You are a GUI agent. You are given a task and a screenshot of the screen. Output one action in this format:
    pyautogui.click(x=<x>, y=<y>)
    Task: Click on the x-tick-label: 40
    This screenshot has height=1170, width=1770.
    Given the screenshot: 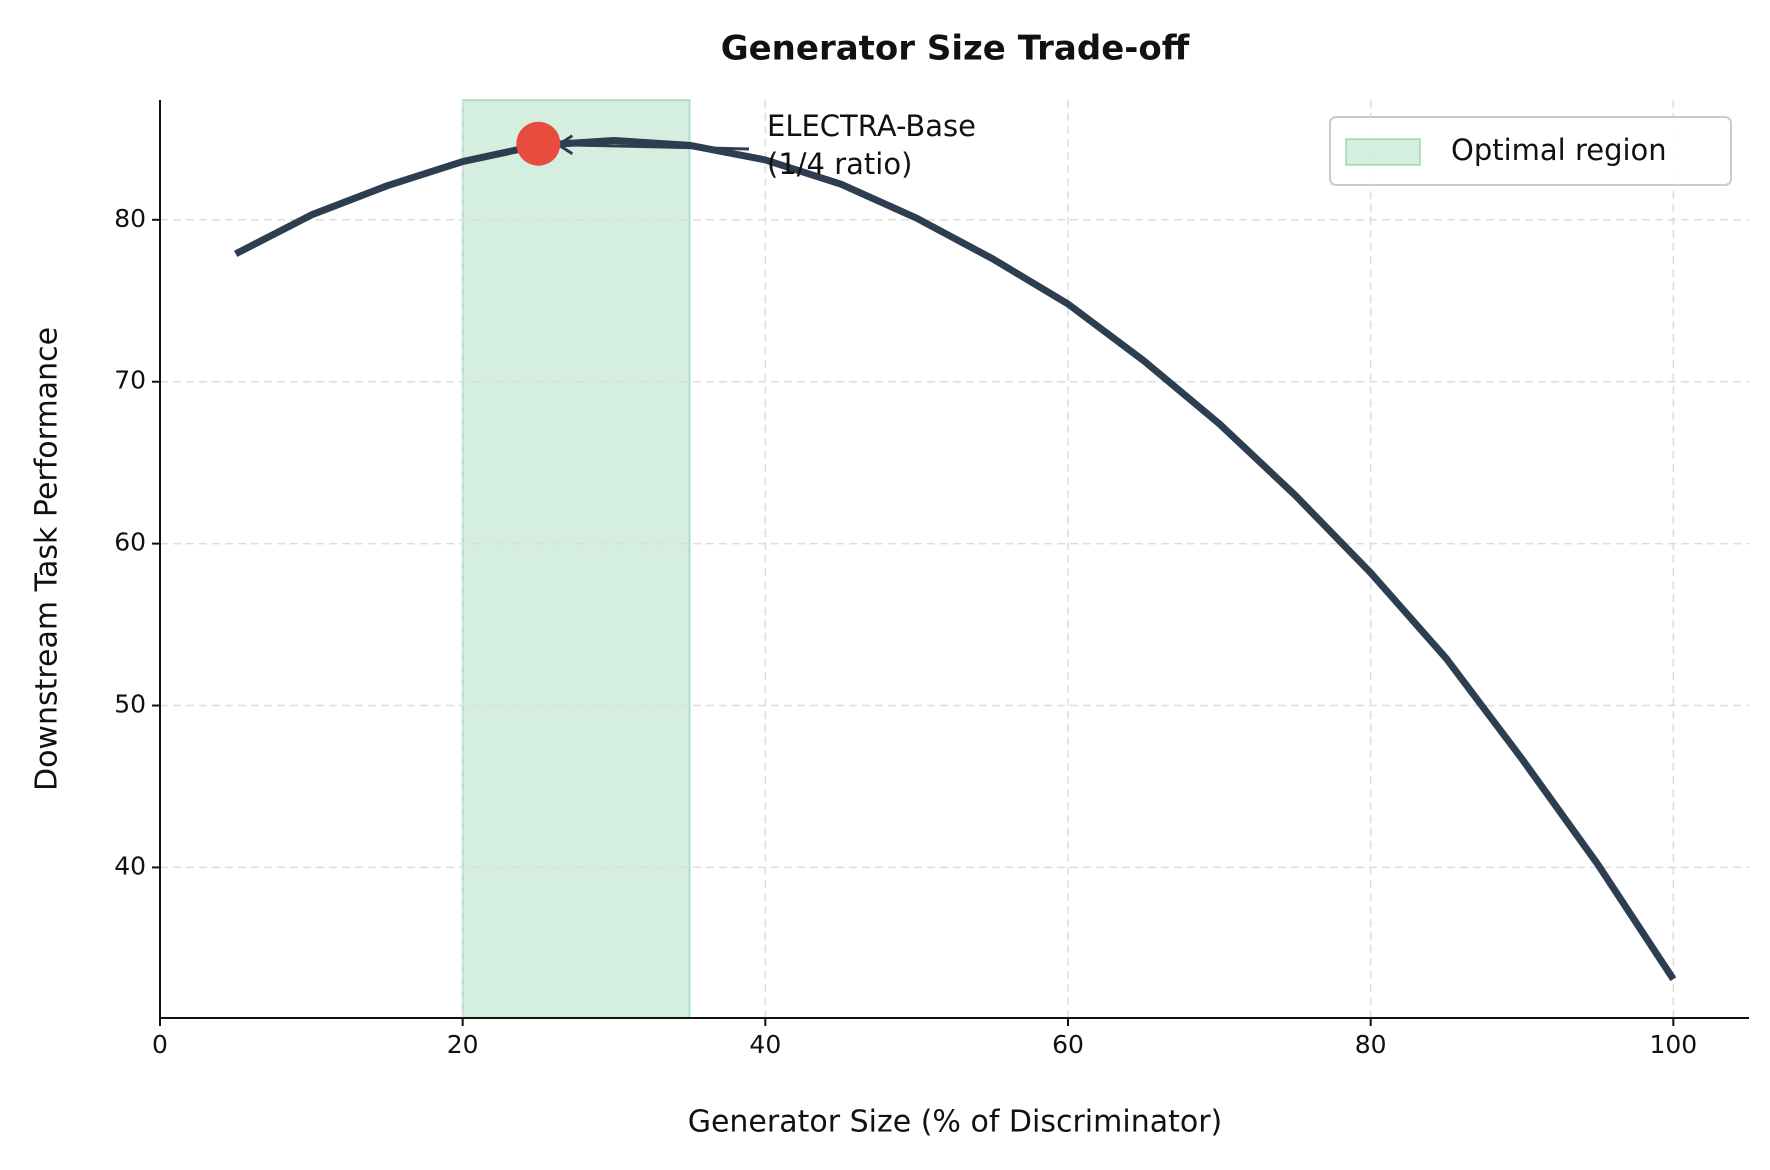 What is the action you would take?
    pyautogui.click(x=765, y=1044)
    